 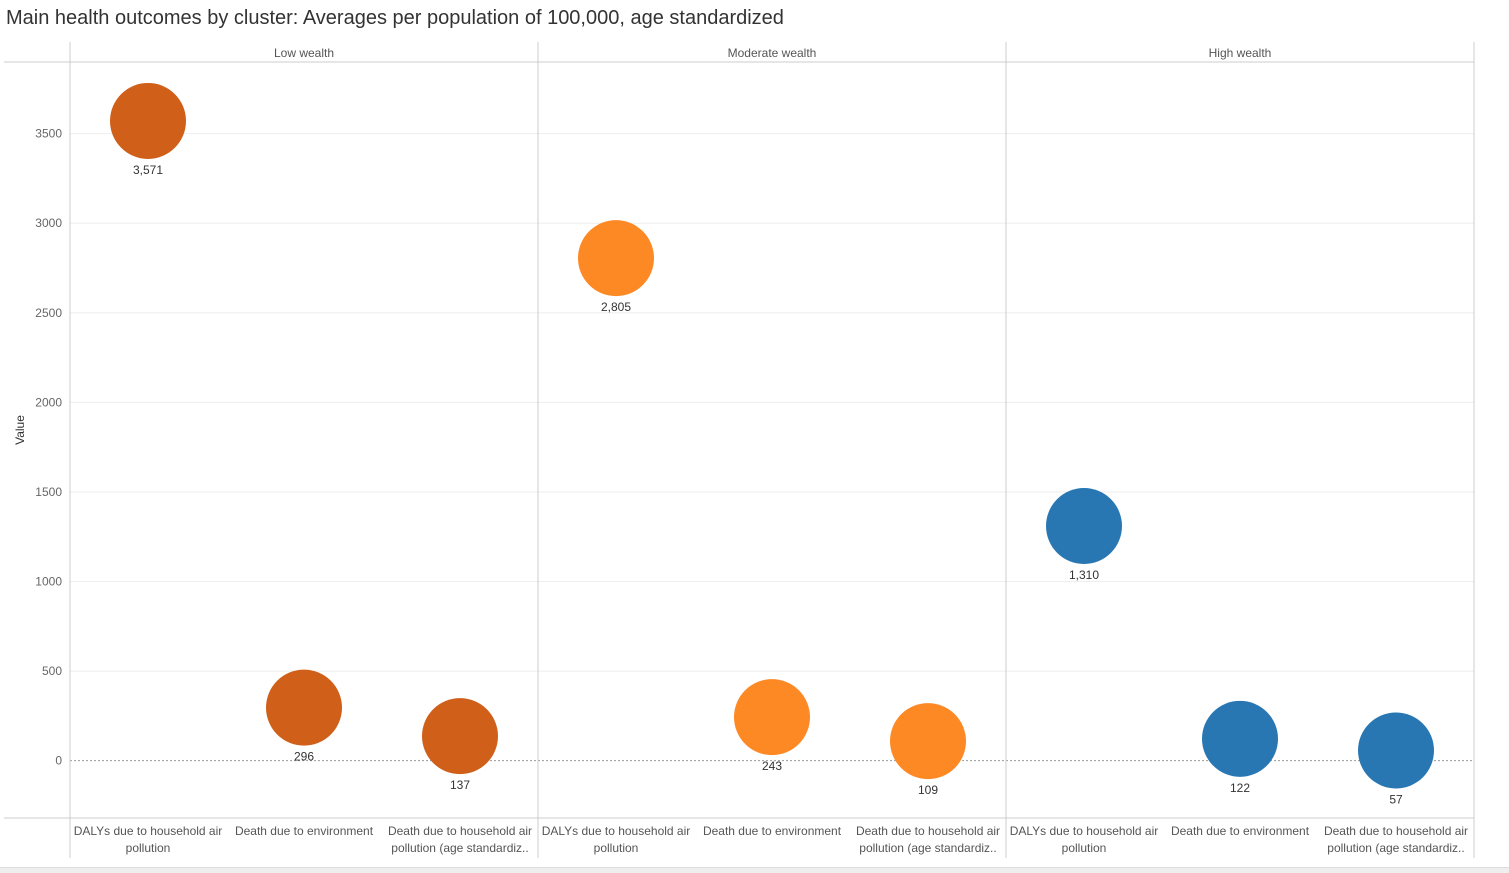 I want to click on data-label: 1,310, so click(x=1084, y=575).